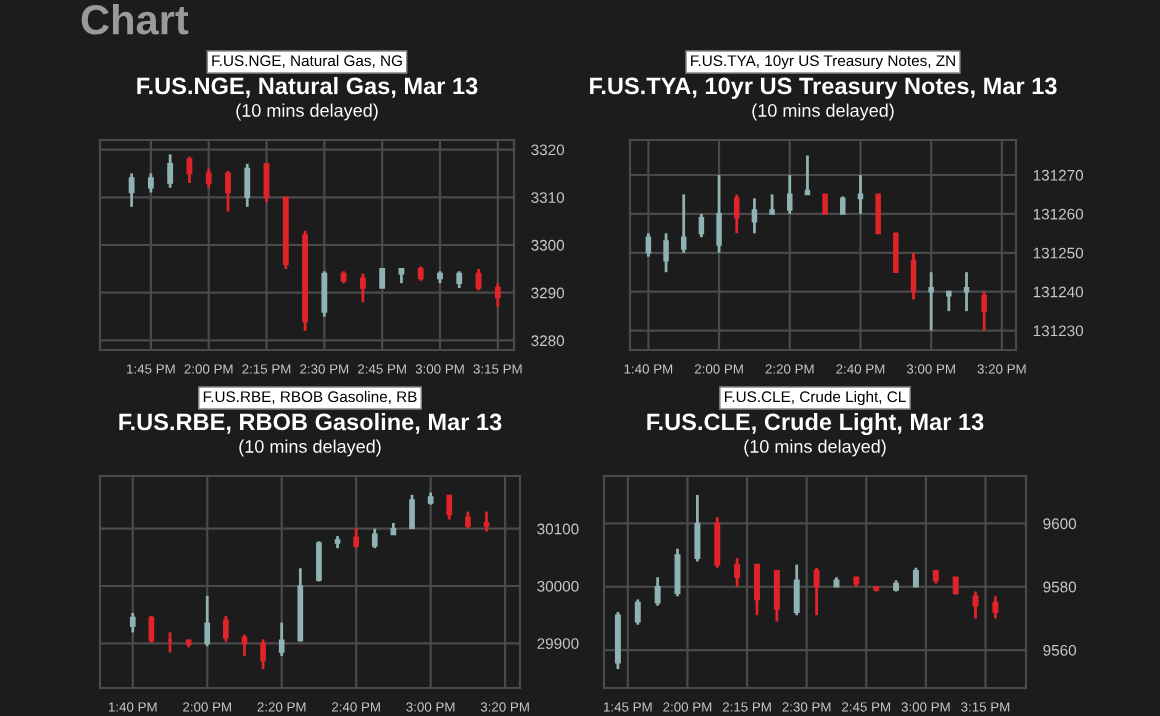 This screenshot has height=716, width=1160. Describe the element at coordinates (815, 424) in the screenshot. I see `chart-title: F.US.CLE, Crude Light, Mar 13` at that location.